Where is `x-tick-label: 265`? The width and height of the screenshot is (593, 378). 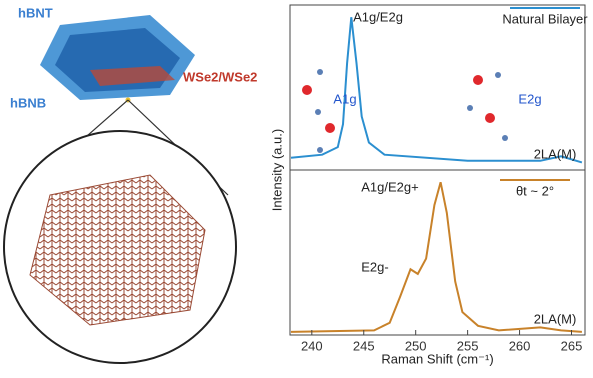 x-tick-label: 265 is located at coordinates (572, 345).